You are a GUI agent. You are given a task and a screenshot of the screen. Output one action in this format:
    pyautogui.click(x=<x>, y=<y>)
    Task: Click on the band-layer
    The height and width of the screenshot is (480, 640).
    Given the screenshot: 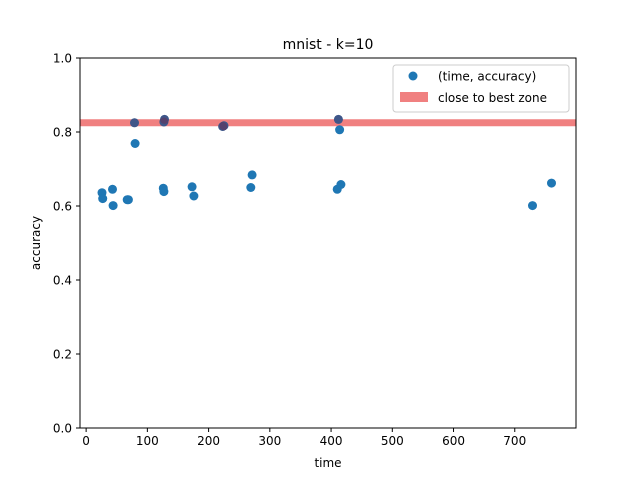 What is the action you would take?
    pyautogui.click(x=328, y=123)
    